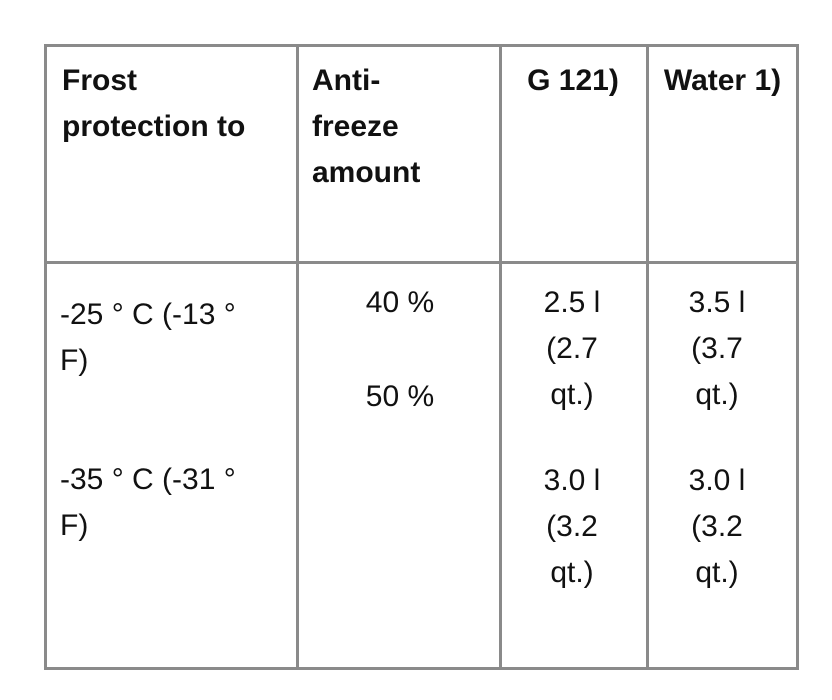  I want to click on row-divider, so click(421, 262).